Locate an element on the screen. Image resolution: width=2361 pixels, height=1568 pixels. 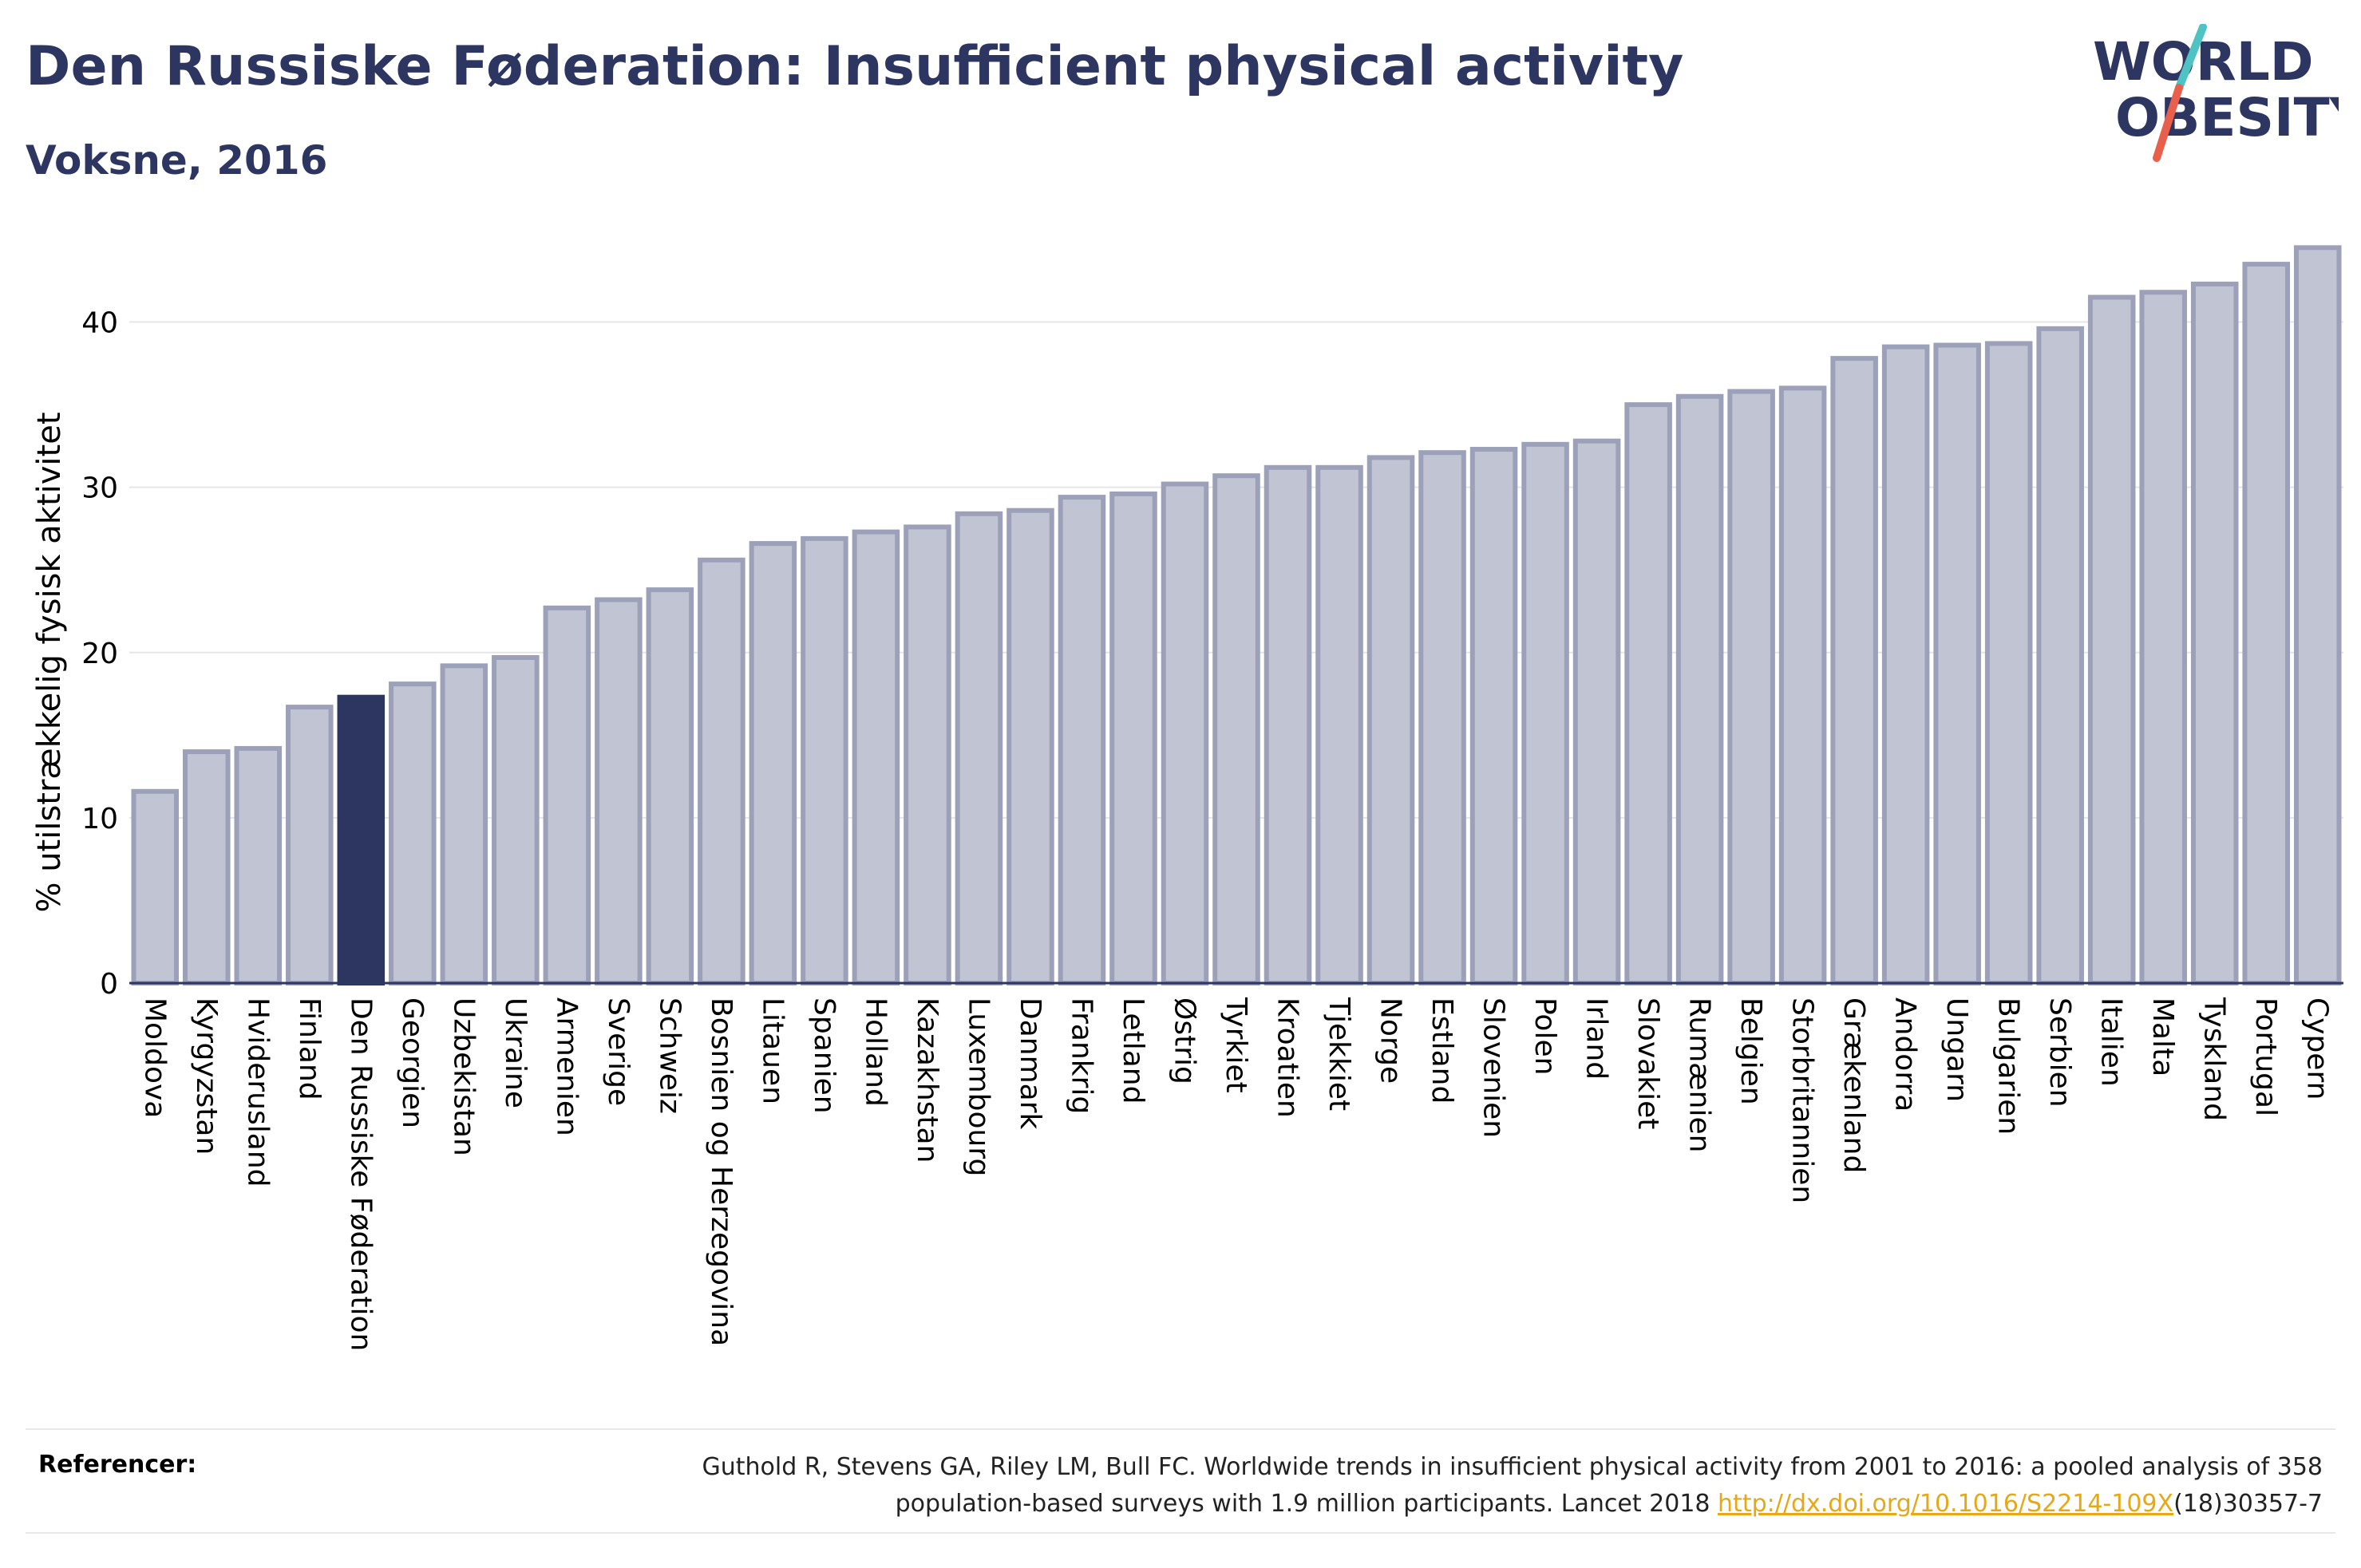
x-tick-label: Kazakhstan is located at coordinates (927, 1080).